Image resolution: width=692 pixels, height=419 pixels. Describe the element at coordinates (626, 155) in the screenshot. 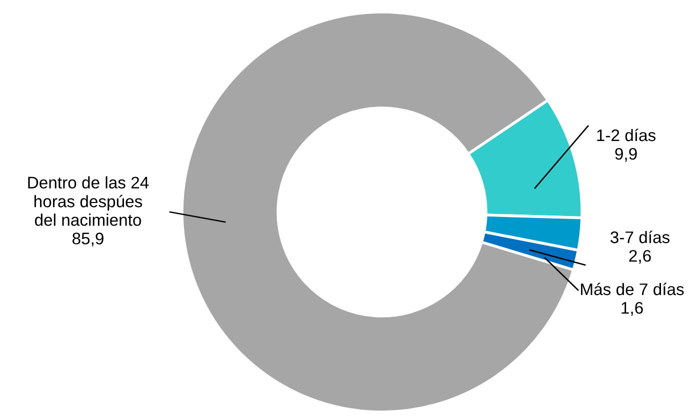

I see `data-label: 9,9` at that location.